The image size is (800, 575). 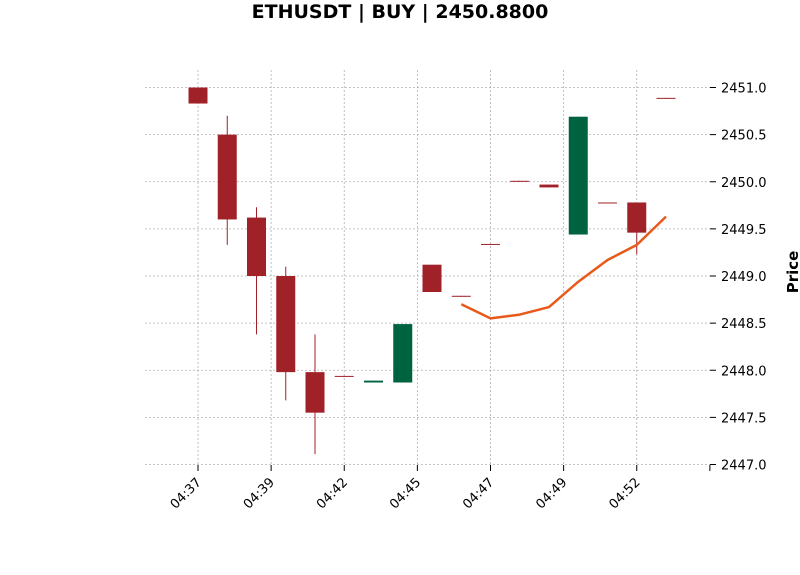 I want to click on moving-average-line, so click(x=563, y=267).